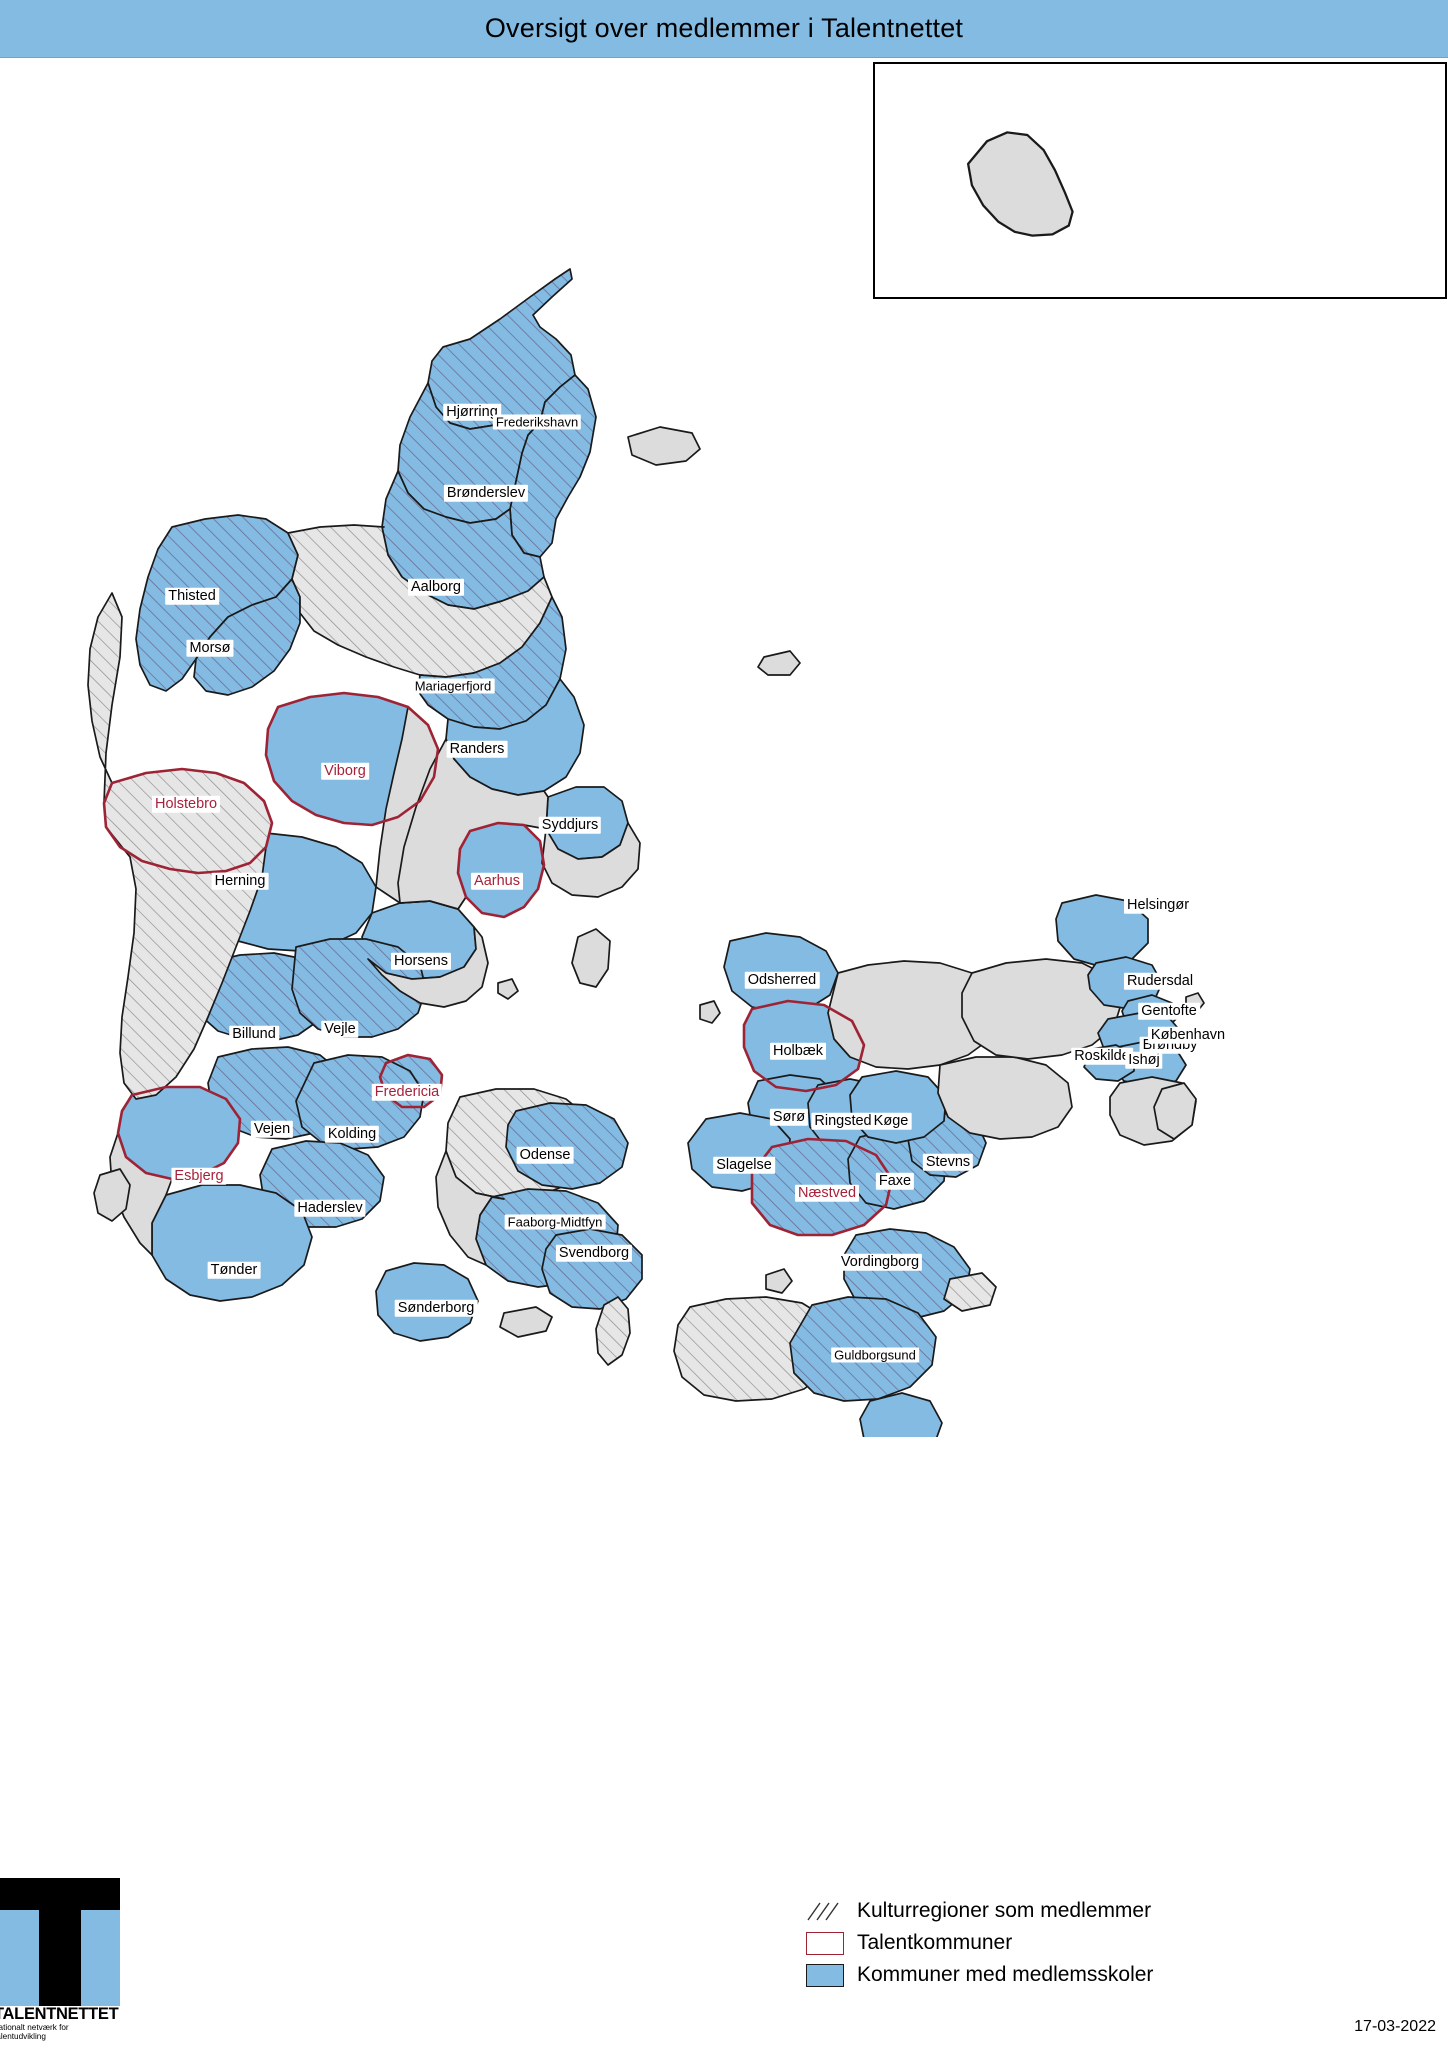 Image resolution: width=1448 pixels, height=2048 pixels. I want to click on map-label-slagelse: Slagelse, so click(744, 1165).